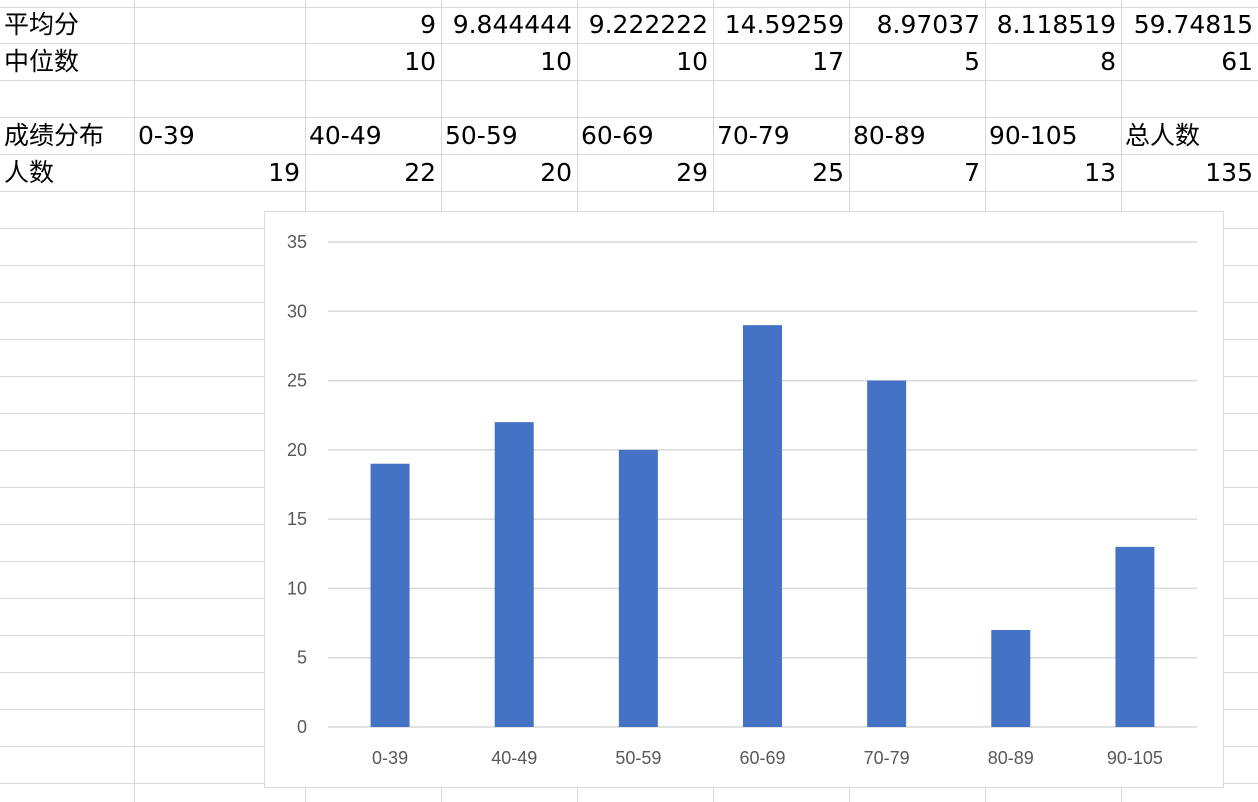 This screenshot has height=802, width=1258. I want to click on data-cell: 22, so click(420, 172).